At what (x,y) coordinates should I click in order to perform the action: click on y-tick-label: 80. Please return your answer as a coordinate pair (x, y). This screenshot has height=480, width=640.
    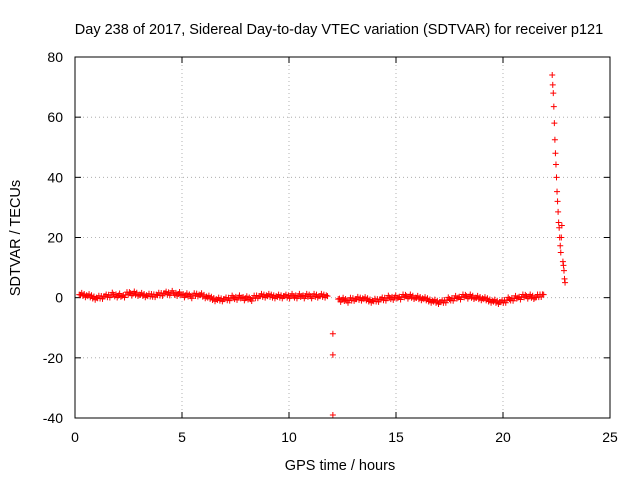
    Looking at the image, I should click on (55, 57).